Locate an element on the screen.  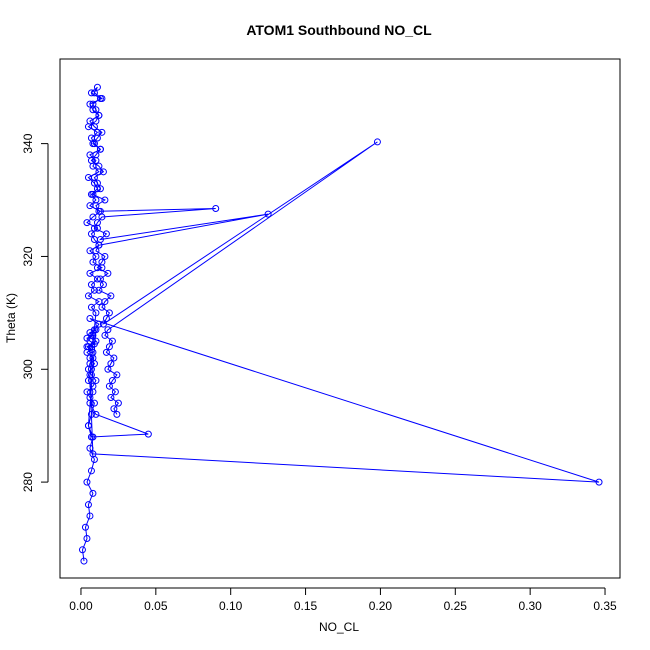
x-tick-label: 0.30 is located at coordinates (530, 606).